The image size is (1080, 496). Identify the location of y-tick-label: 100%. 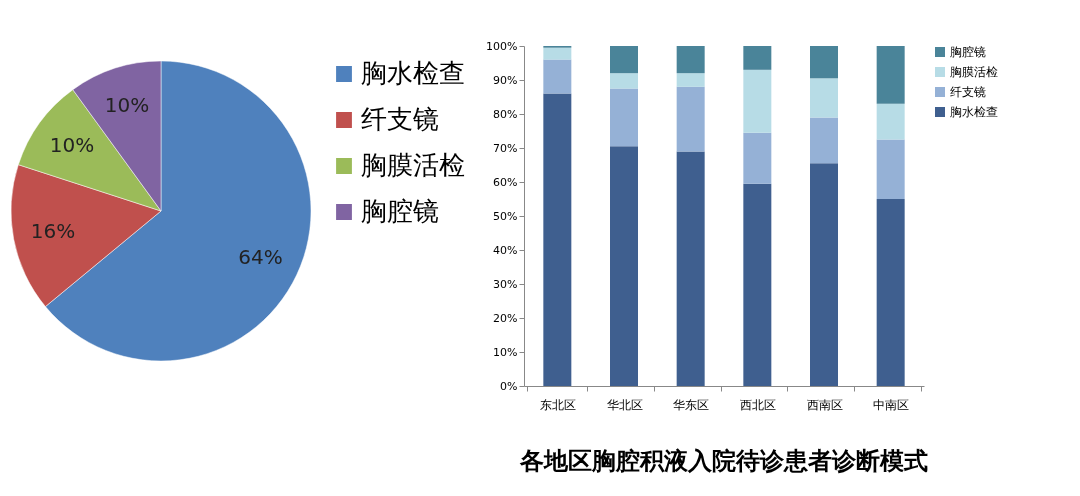
(502, 46).